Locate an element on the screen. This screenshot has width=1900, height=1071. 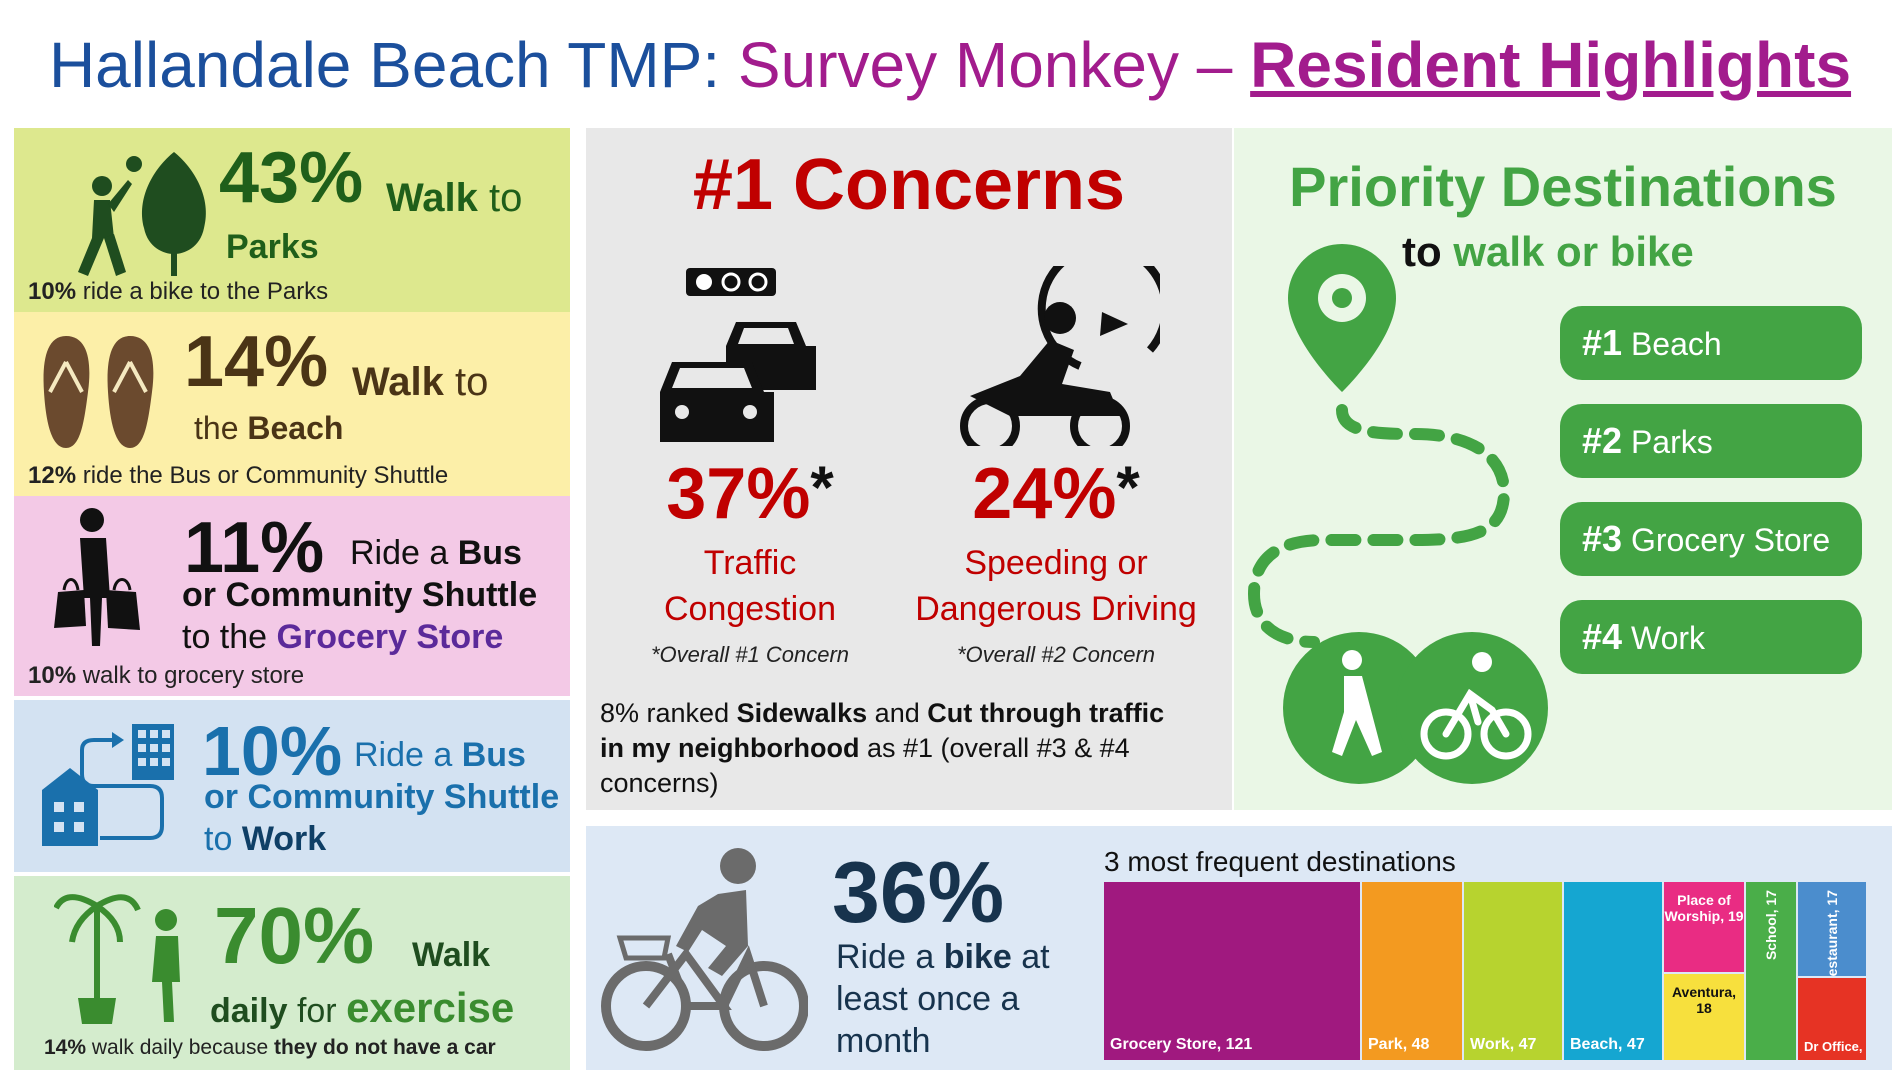
speeding-motorcycle-icon is located at coordinates (1060, 356).